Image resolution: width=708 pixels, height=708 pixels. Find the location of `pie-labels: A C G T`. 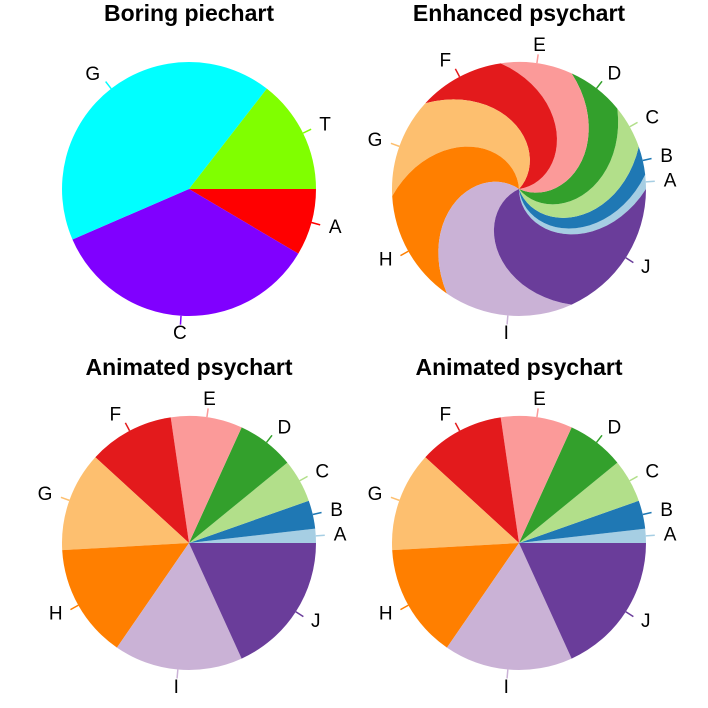

pie-labels: A C G T is located at coordinates (213, 204).